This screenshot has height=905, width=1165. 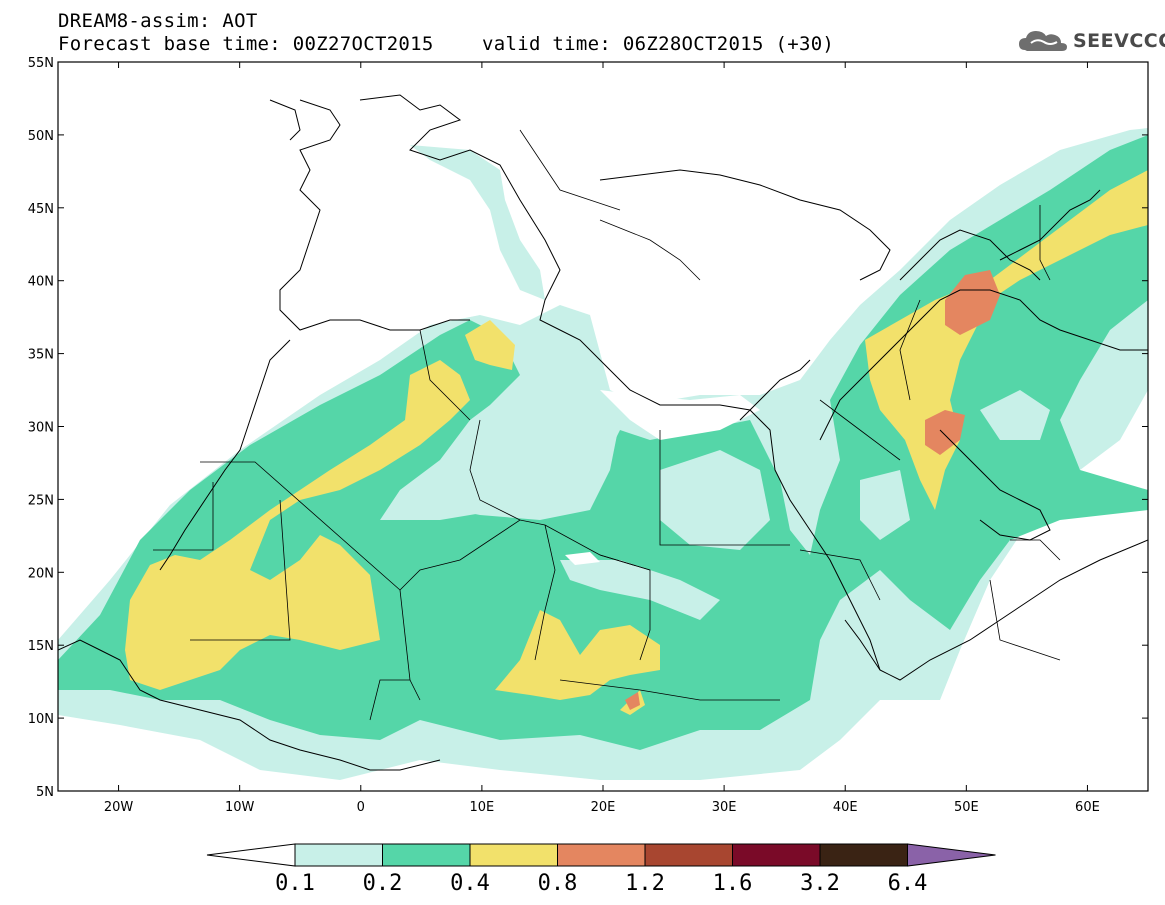 I want to click on lat-tick-label: 30N, so click(x=41, y=428).